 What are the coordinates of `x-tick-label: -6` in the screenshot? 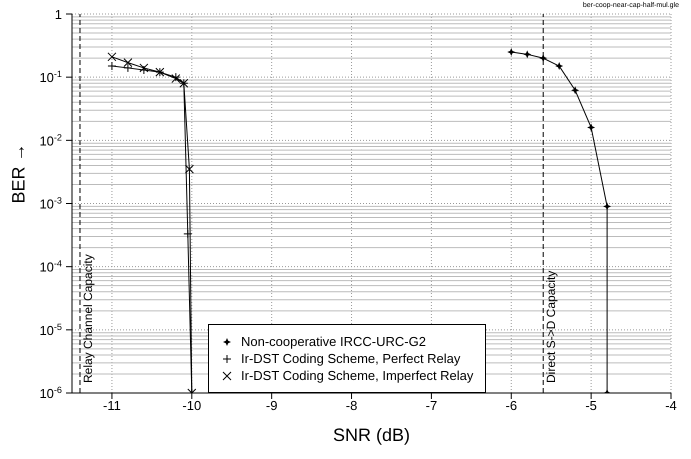 It's located at (511, 406).